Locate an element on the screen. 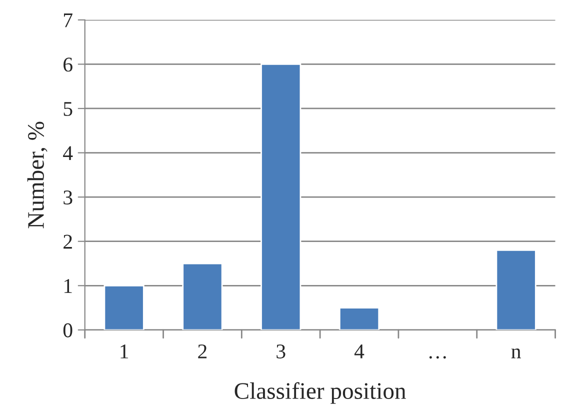 The image size is (562, 415). x-tick-label: 1 is located at coordinates (124, 351).